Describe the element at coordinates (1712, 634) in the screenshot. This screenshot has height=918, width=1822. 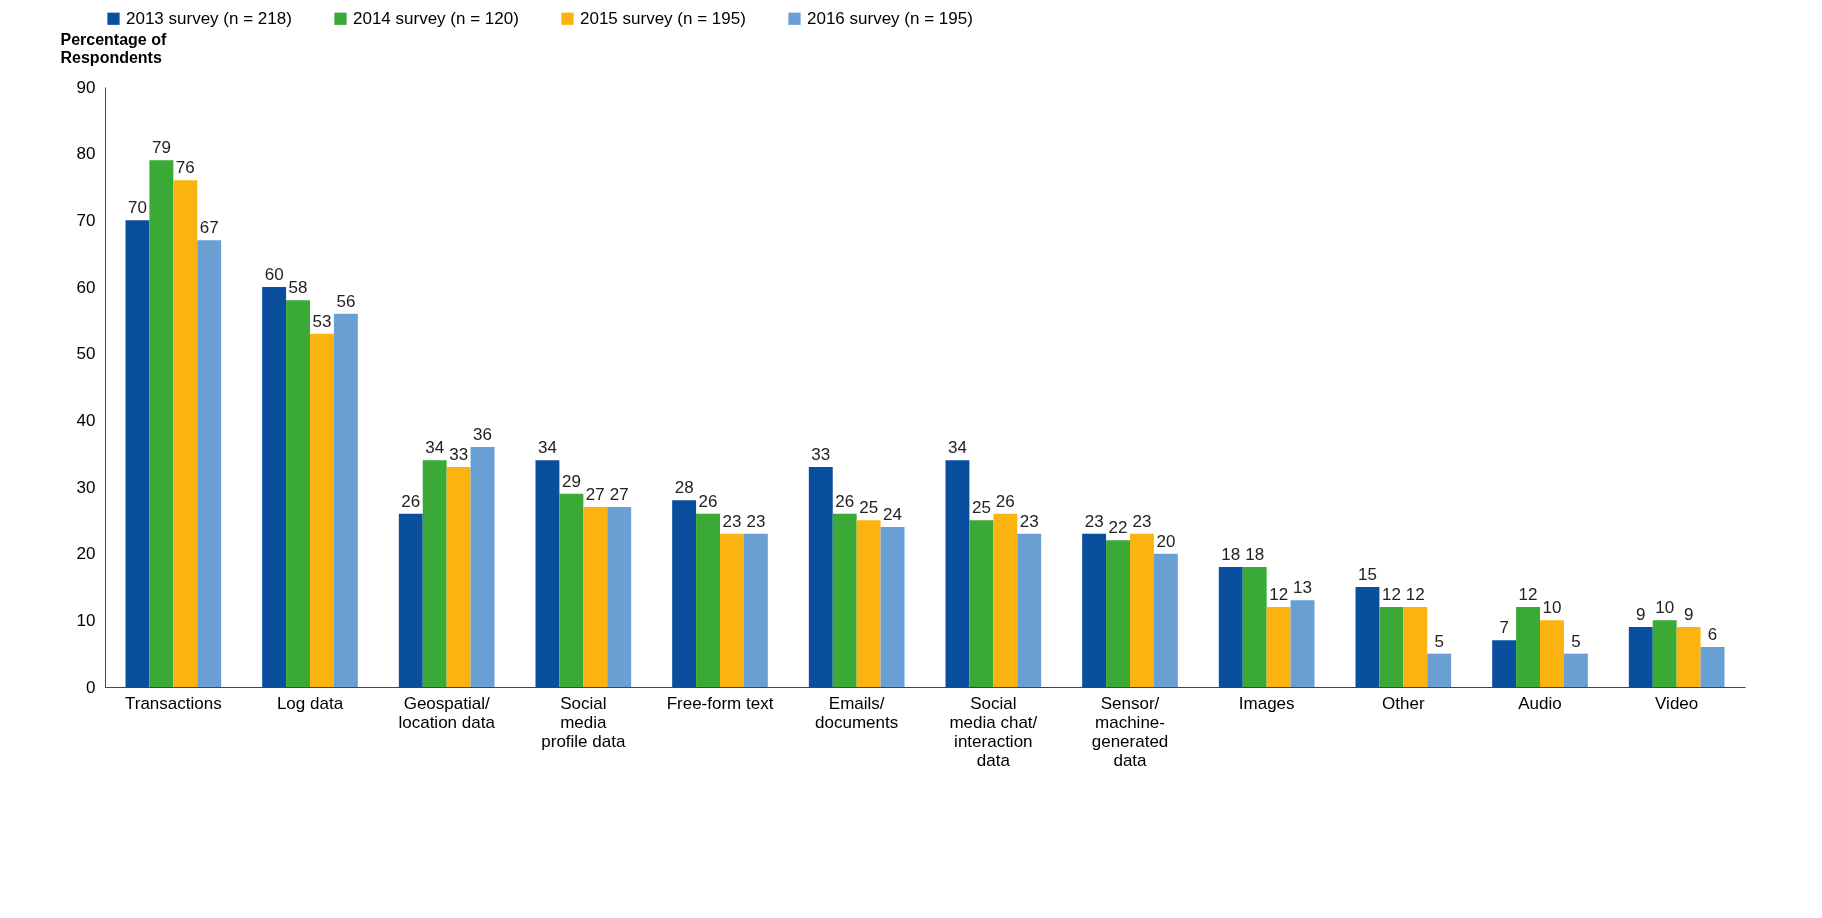
I see `data-label: 6` at that location.